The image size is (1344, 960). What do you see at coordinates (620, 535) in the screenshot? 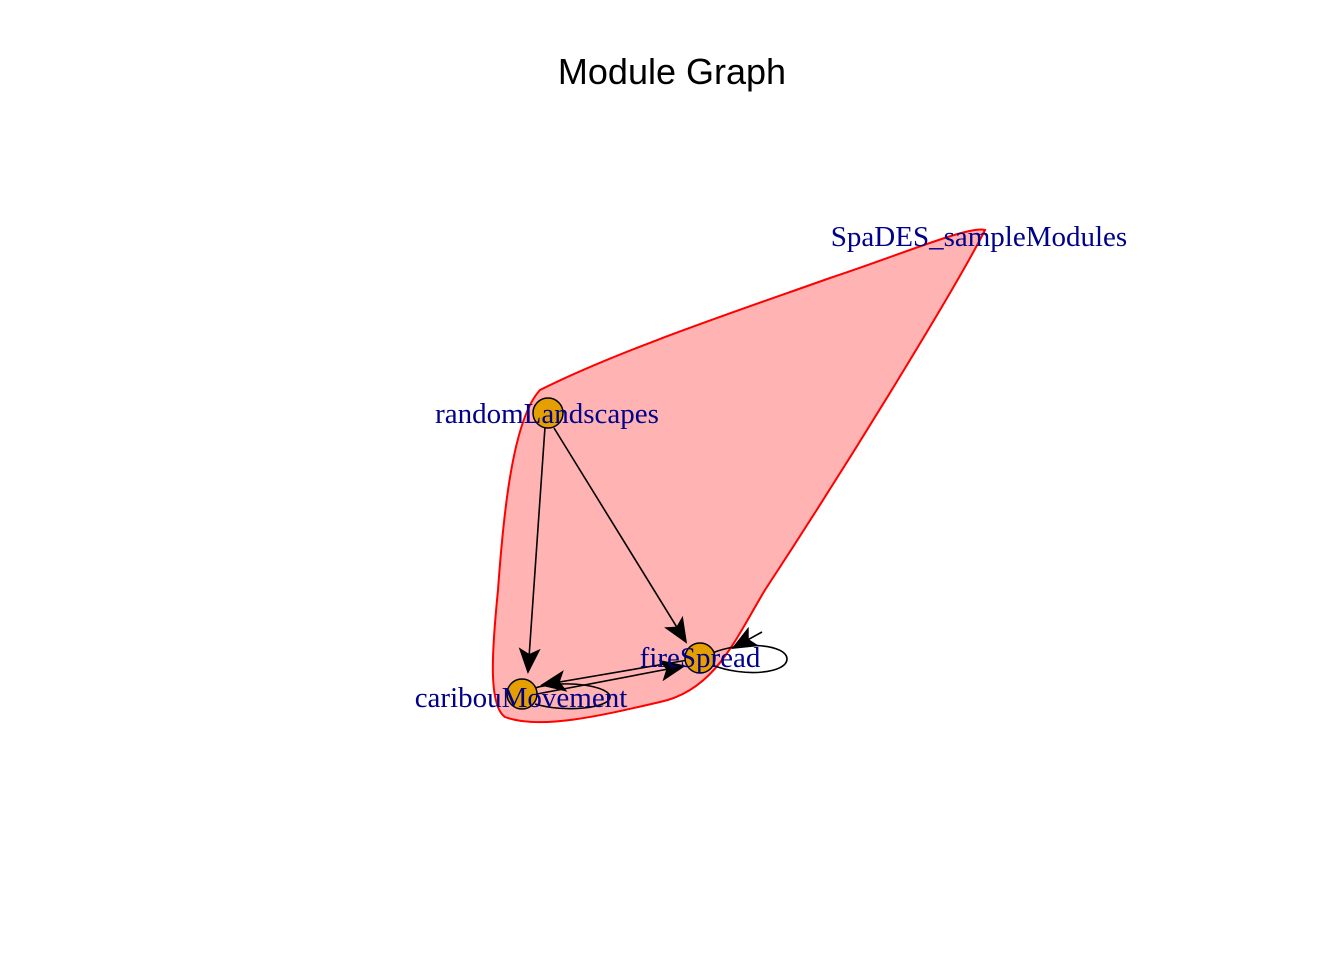
I see `edge-randomlandscapes-to-firespread` at bounding box center [620, 535].